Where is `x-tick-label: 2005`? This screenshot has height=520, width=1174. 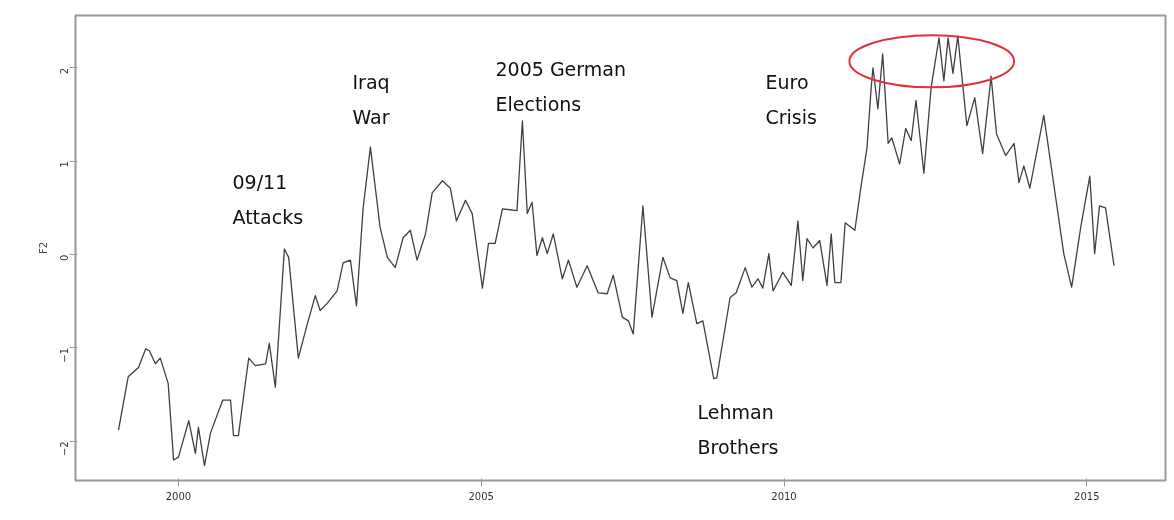
x-tick-label: 2005 is located at coordinates (481, 496).